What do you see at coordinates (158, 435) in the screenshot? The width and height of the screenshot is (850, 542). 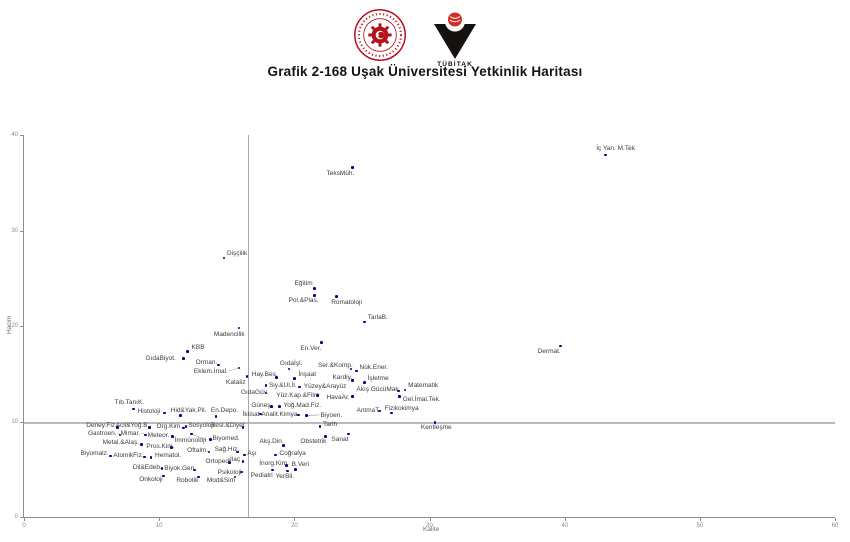 I see `point-label: Meteor.` at bounding box center [158, 435].